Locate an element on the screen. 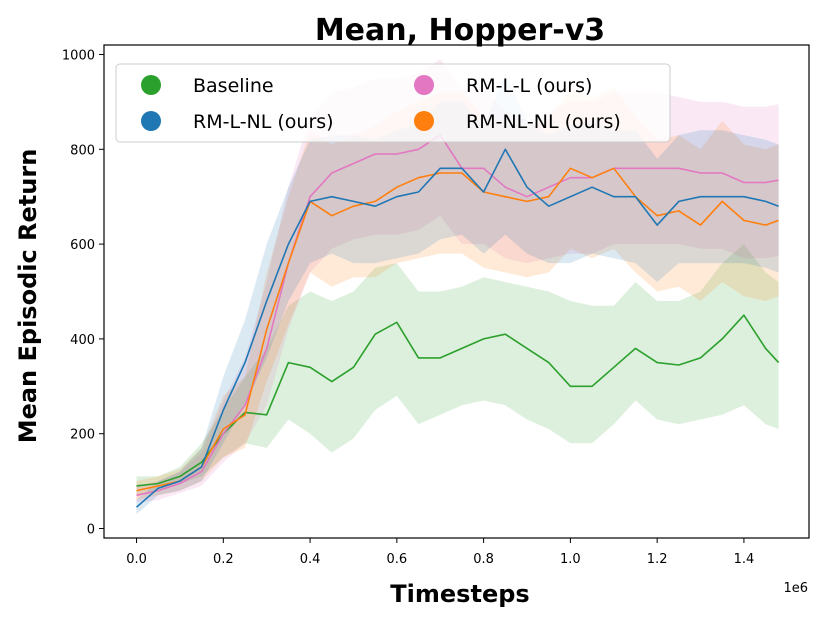 The image size is (830, 623). x-axis-label: Timesteps is located at coordinates (459, 594).